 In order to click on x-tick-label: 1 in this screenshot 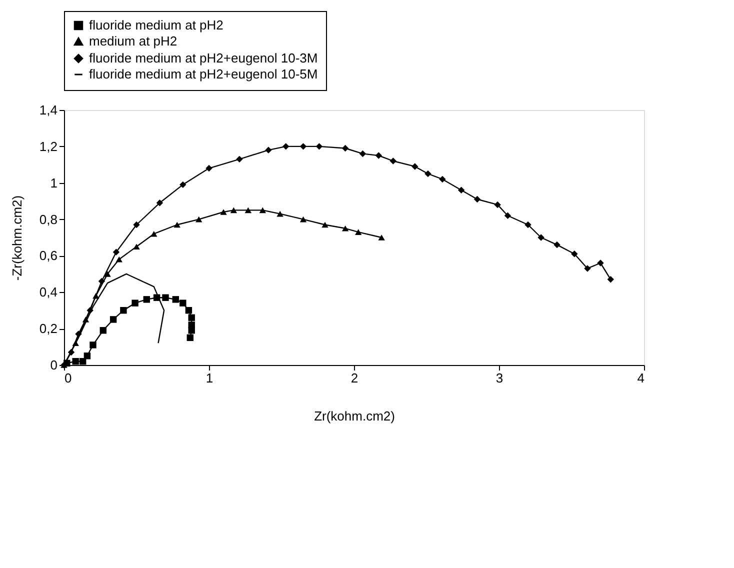, I will do `click(210, 378)`.